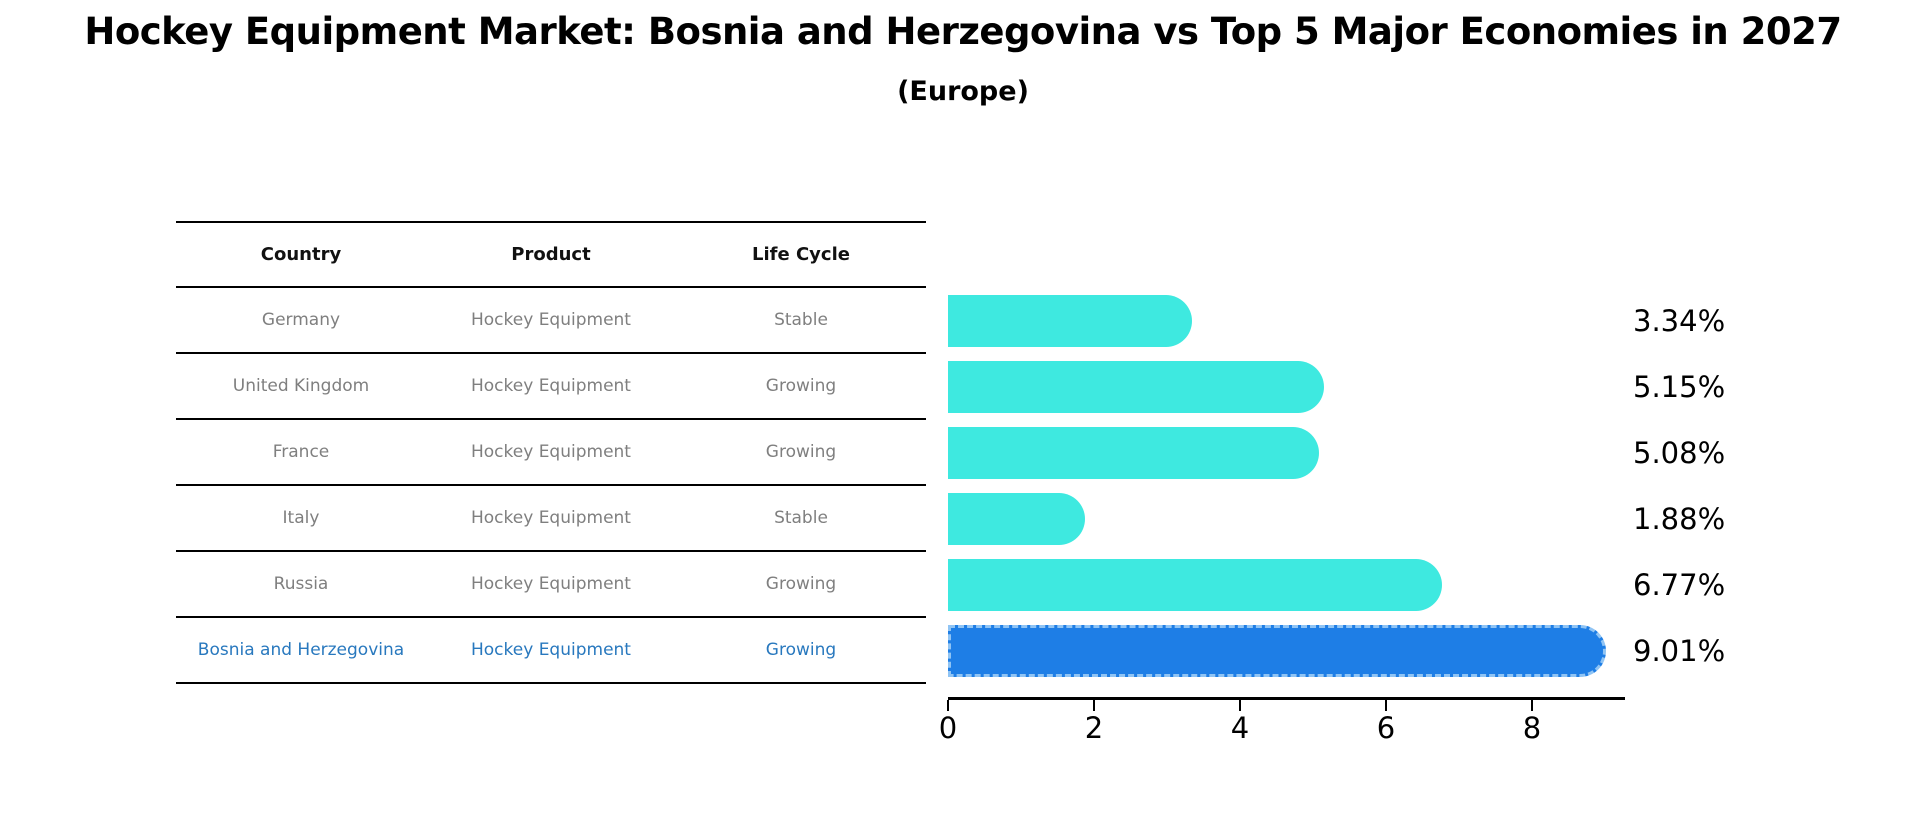 The width and height of the screenshot is (1926, 823). Describe the element at coordinates (1136, 387) in the screenshot. I see `bar-united-kingdom` at that location.